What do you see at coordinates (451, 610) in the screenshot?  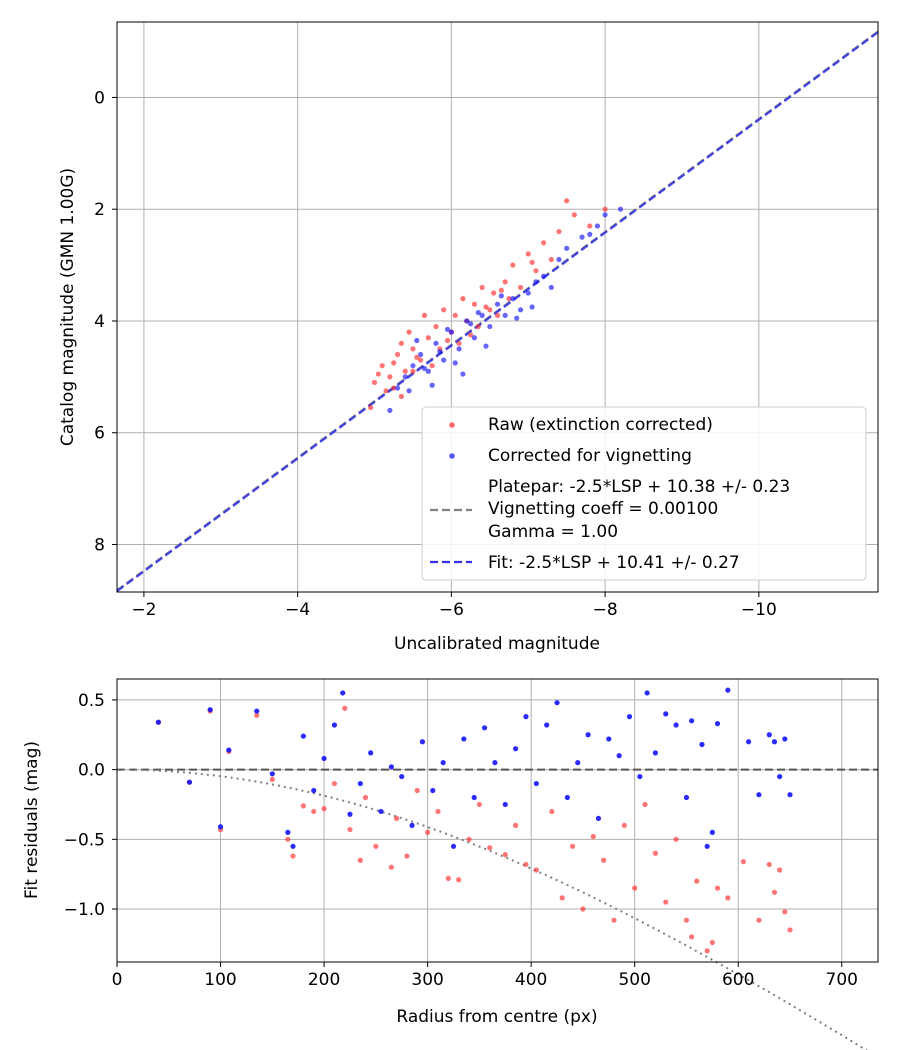 I see `top-x-tick-label: −6` at bounding box center [451, 610].